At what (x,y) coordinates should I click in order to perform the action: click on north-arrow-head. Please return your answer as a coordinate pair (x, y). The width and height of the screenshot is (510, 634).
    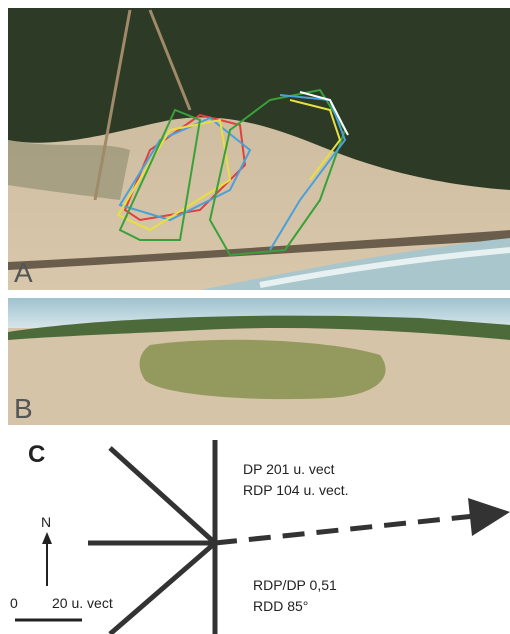
    Looking at the image, I should click on (47, 538).